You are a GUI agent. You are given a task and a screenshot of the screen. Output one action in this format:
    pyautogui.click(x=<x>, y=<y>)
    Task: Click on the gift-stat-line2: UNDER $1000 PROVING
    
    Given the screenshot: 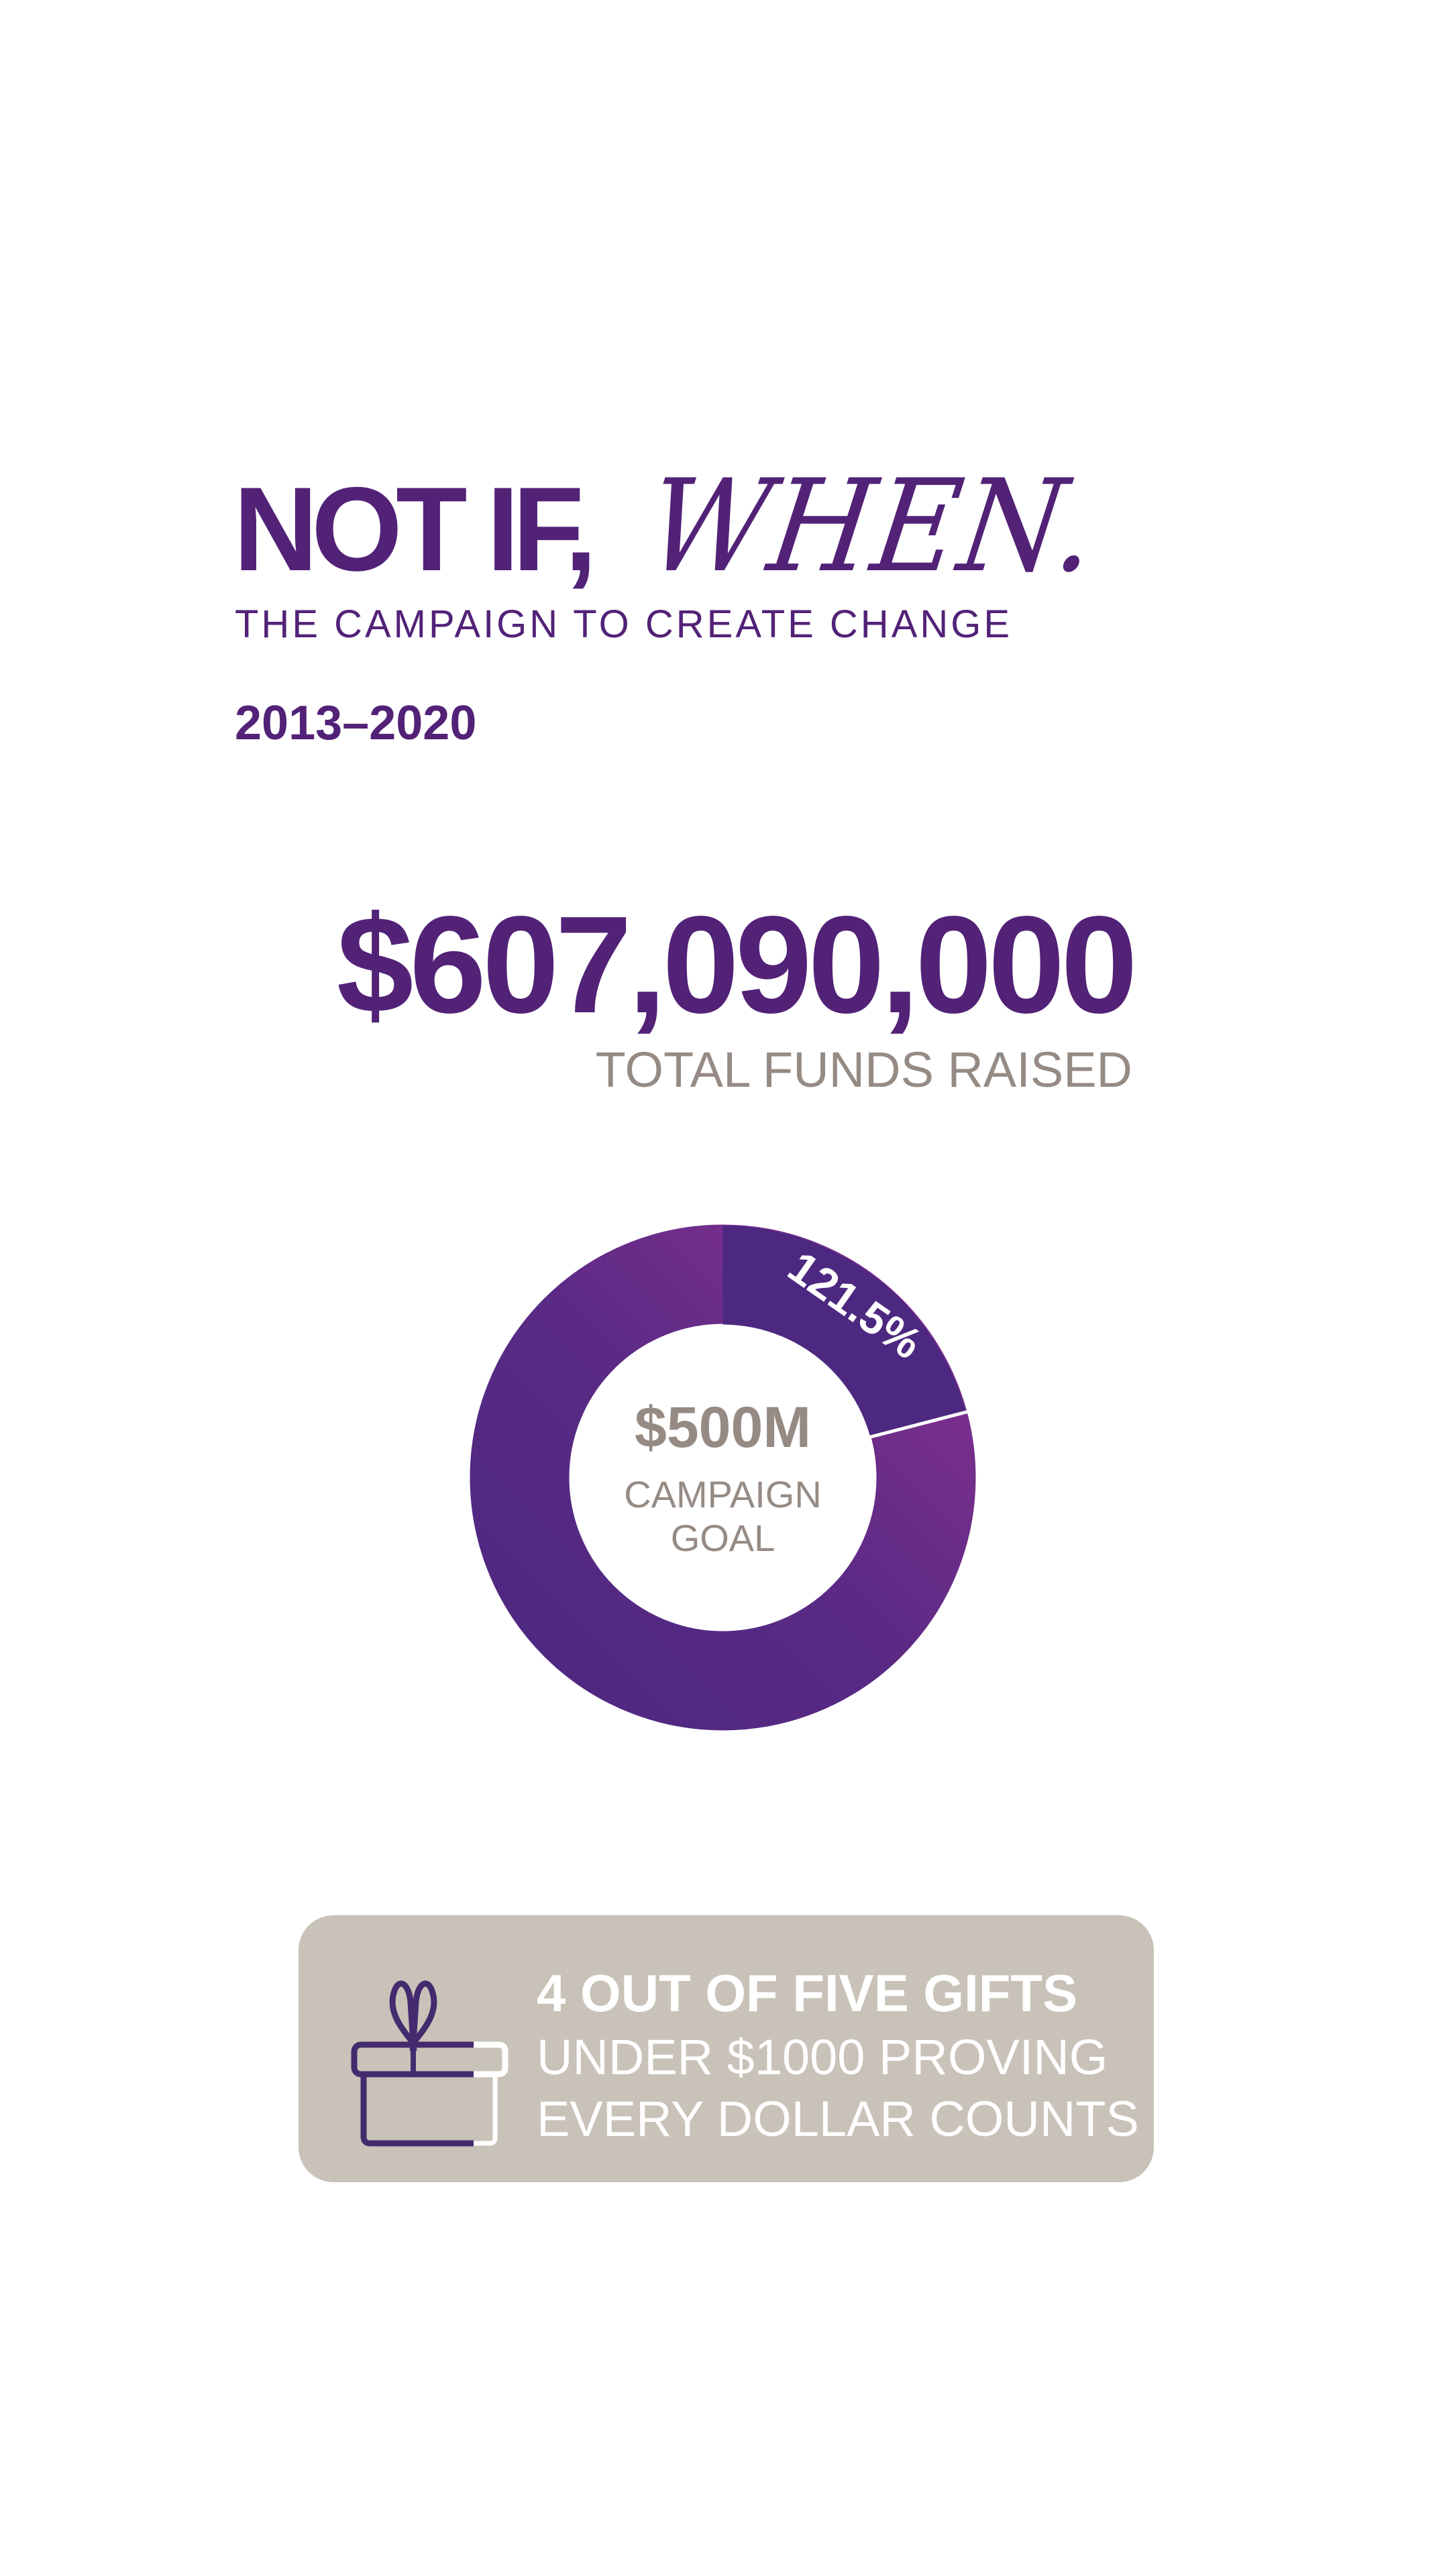 What is the action you would take?
    pyautogui.click(x=822, y=2057)
    